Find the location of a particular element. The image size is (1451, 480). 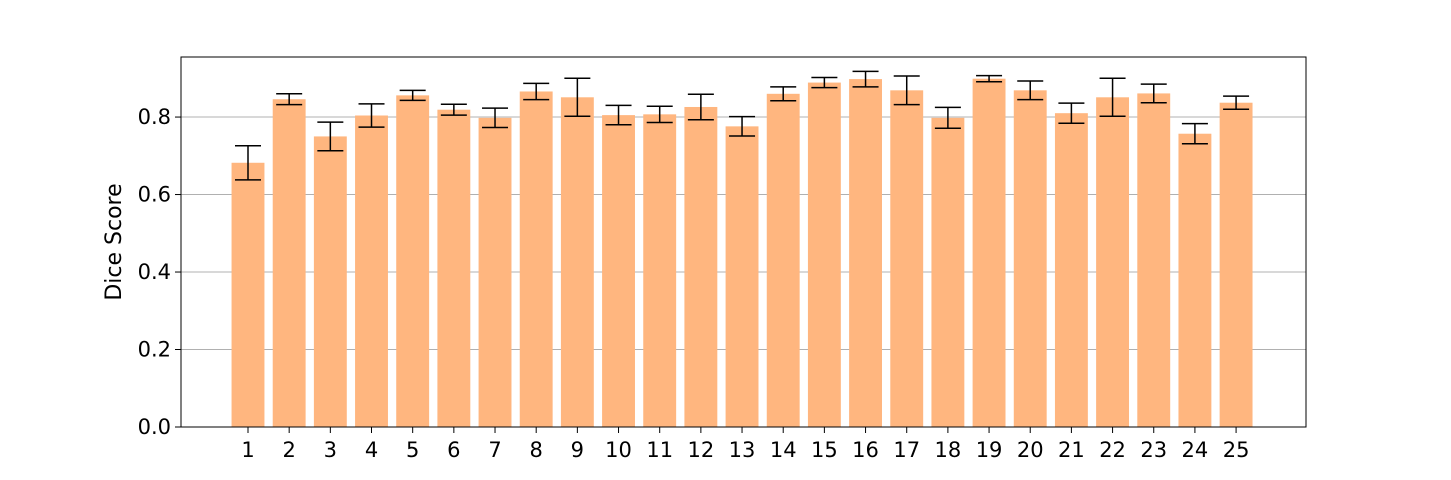

x-tick-label: 22 is located at coordinates (1112, 450).